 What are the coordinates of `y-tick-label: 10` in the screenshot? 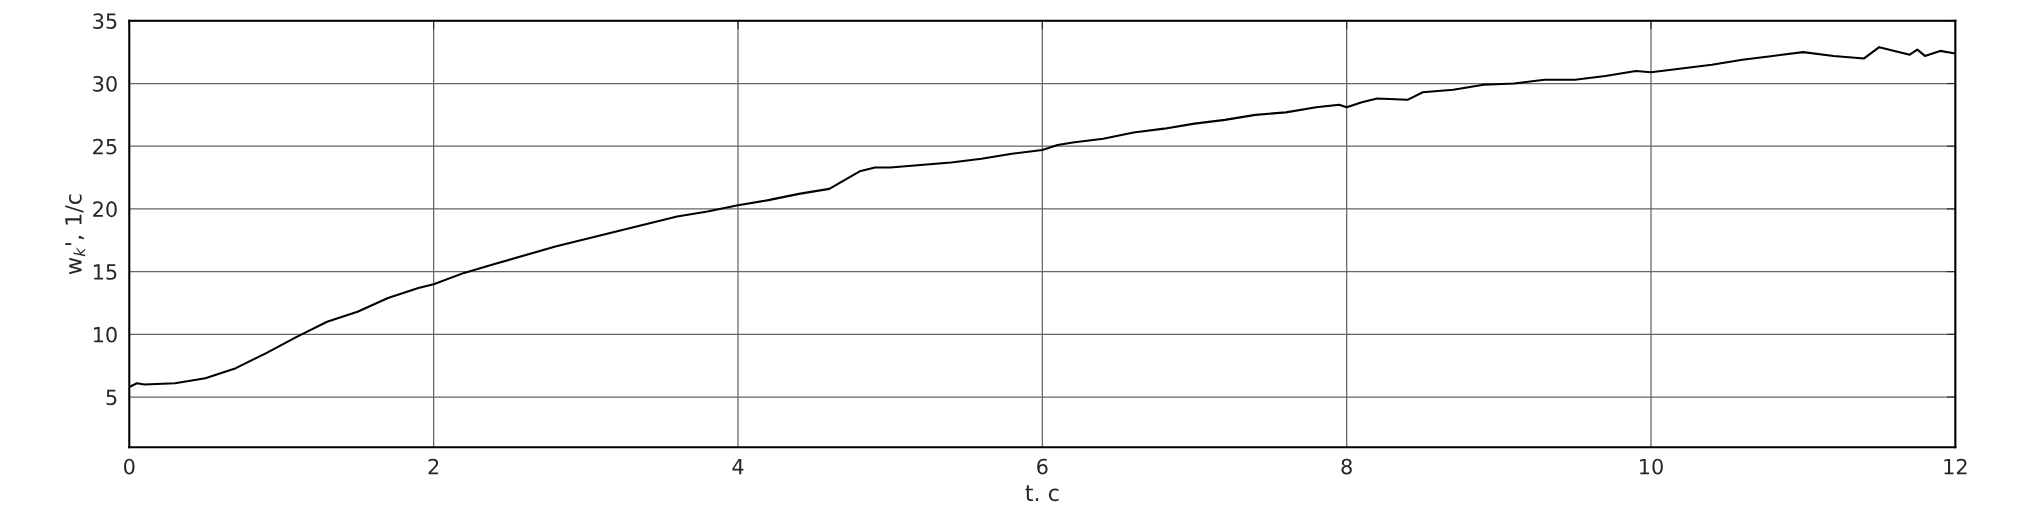 It's located at (105, 334).